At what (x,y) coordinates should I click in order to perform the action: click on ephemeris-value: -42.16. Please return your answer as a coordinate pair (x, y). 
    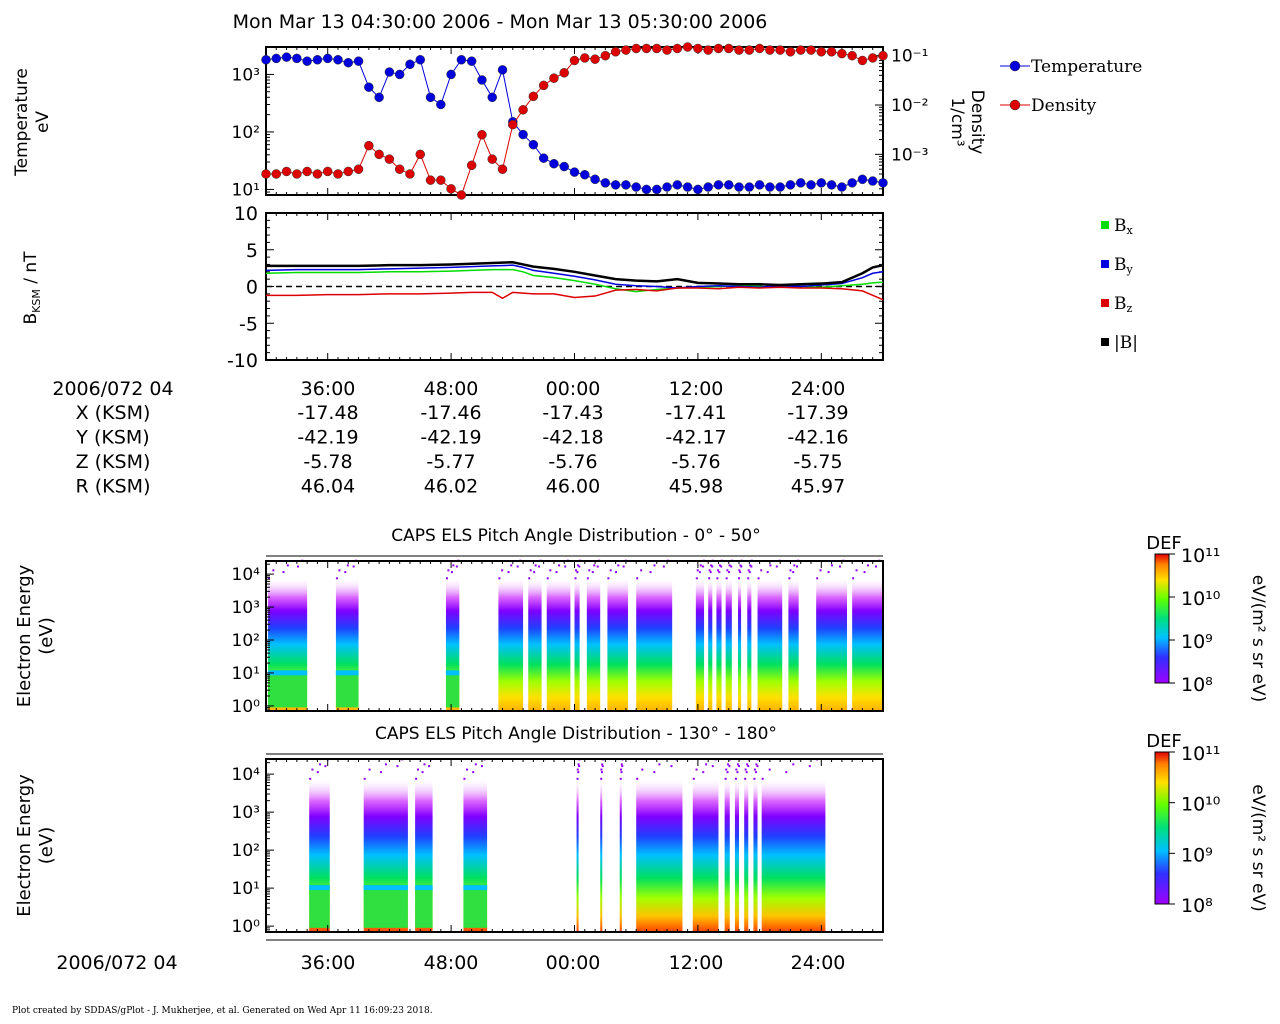
    Looking at the image, I should click on (817, 438).